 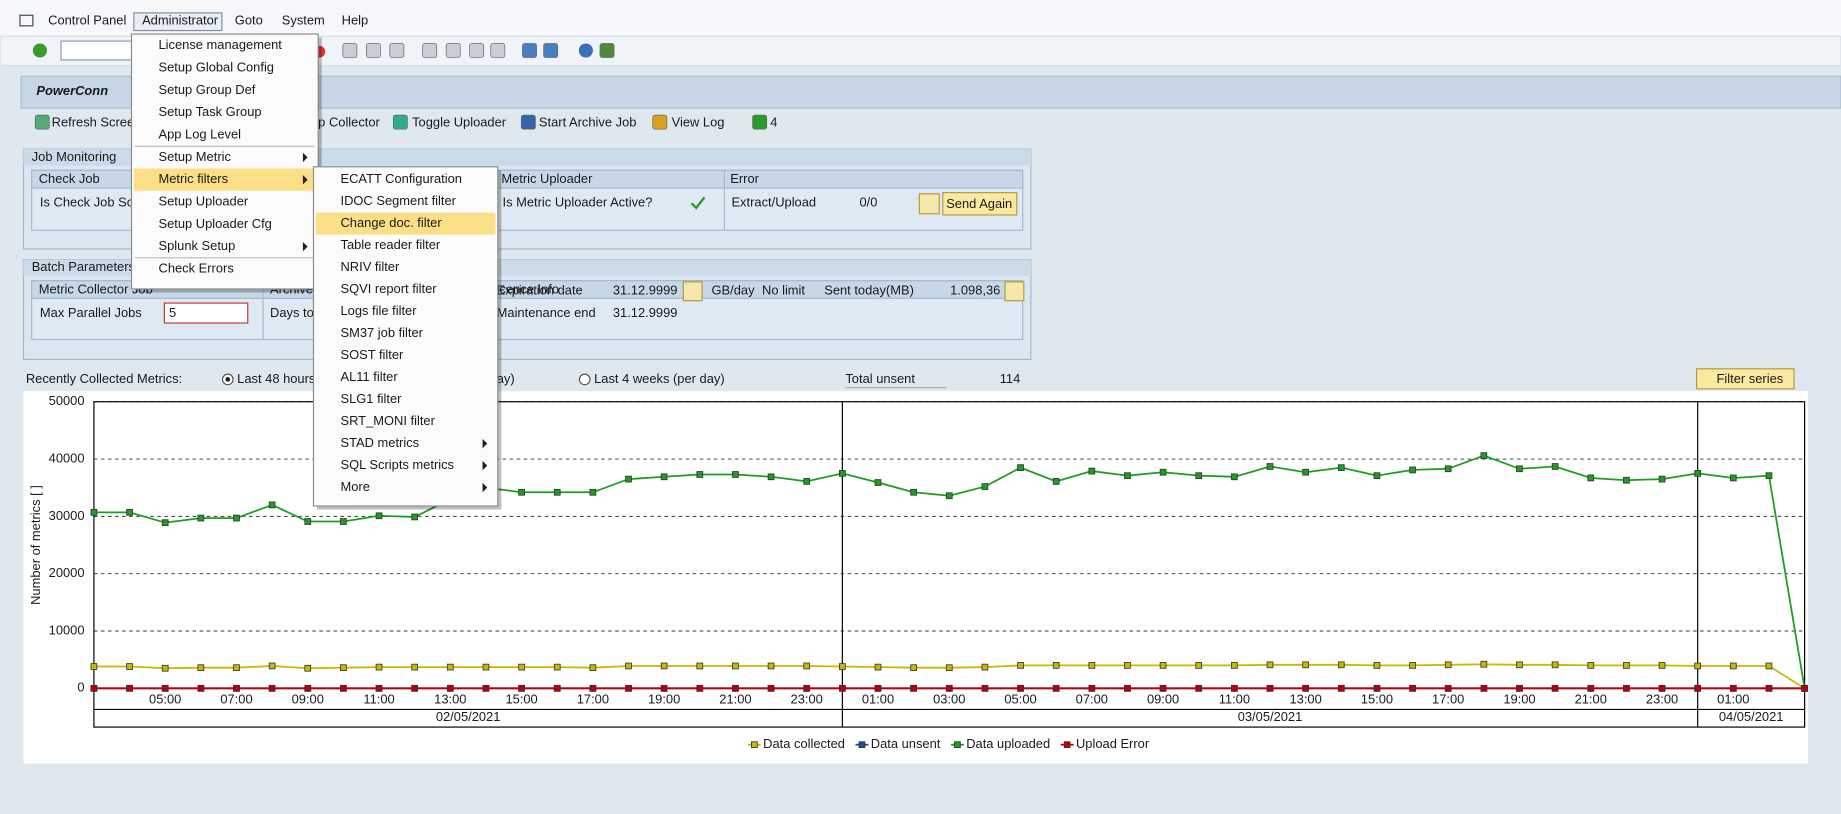 What do you see at coordinates (305, 180) in the screenshot?
I see `submenu-arrow` at bounding box center [305, 180].